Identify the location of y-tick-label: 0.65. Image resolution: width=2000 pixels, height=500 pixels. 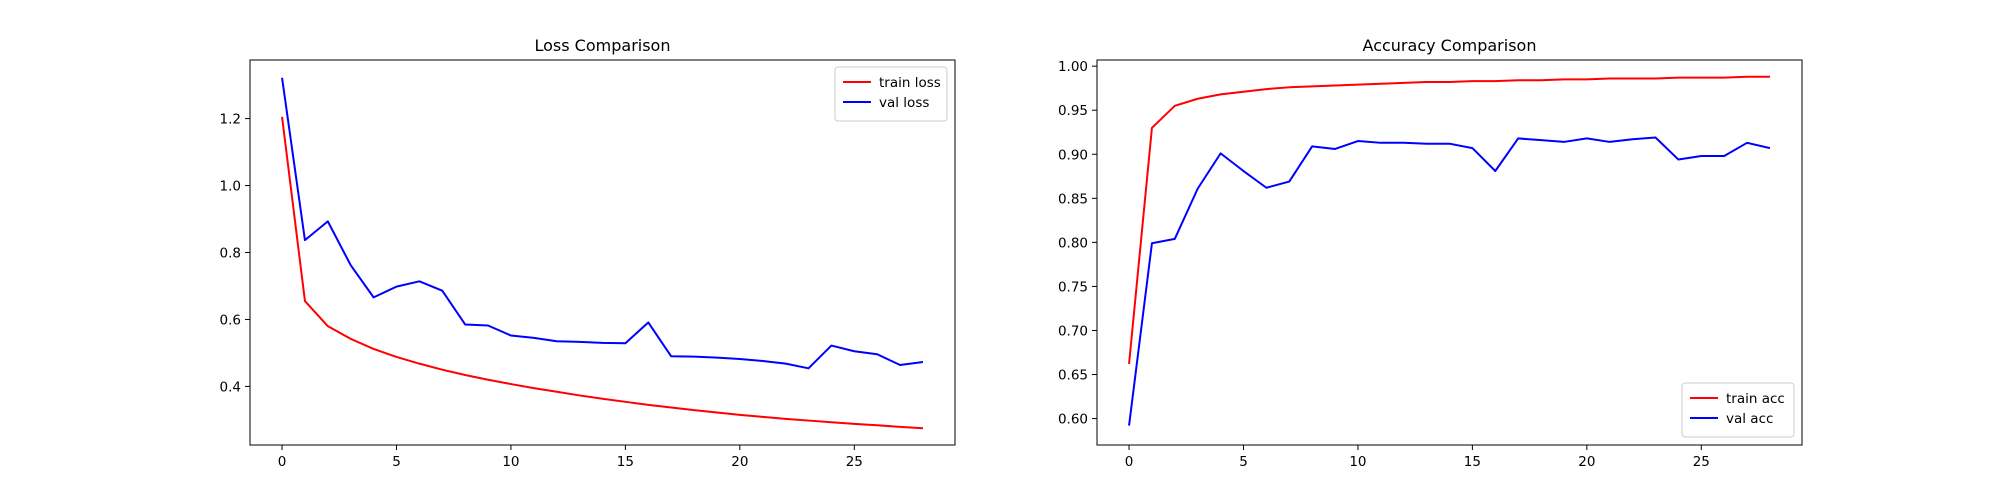
(1073, 376).